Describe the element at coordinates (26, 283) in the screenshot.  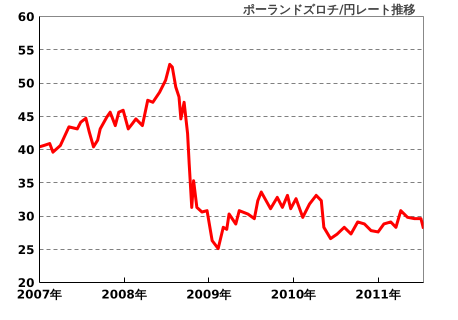
I see `y-tick-label: 20` at that location.